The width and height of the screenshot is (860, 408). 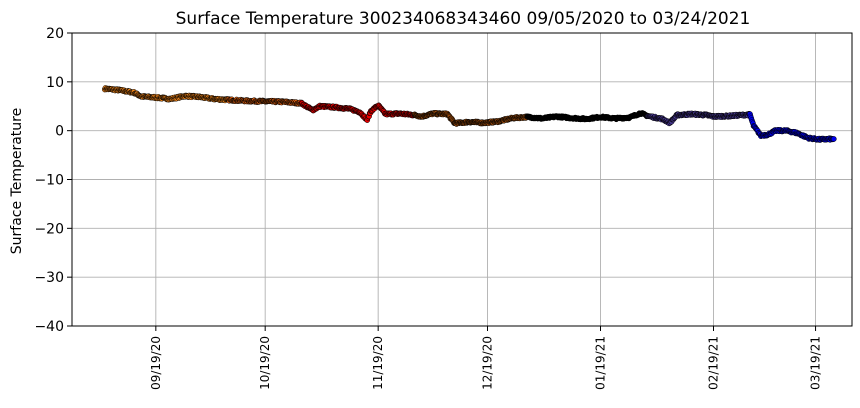 What do you see at coordinates (55, 34) in the screenshot?
I see `y-tick-label: 20` at bounding box center [55, 34].